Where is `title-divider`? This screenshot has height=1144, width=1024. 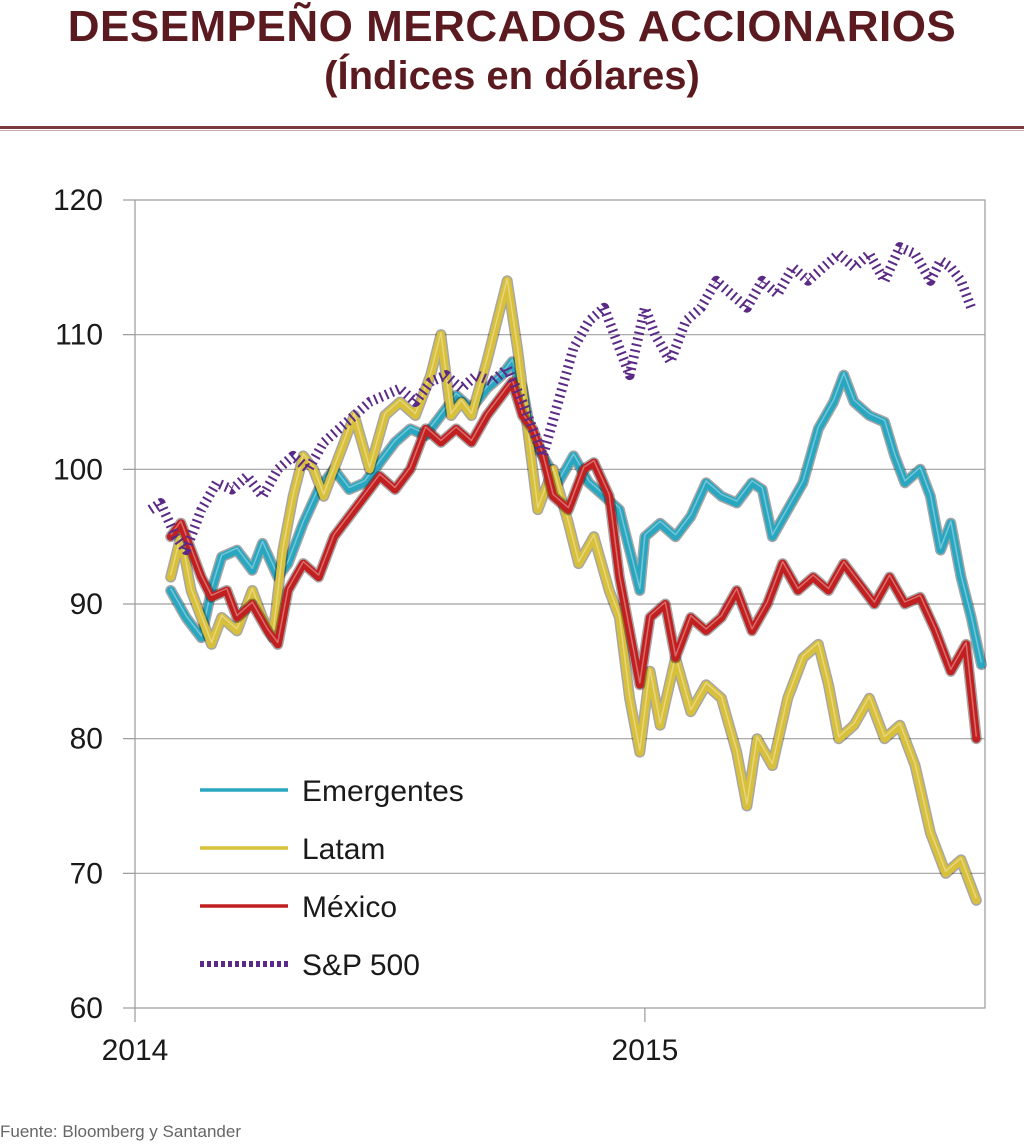
title-divider is located at coordinates (512, 127).